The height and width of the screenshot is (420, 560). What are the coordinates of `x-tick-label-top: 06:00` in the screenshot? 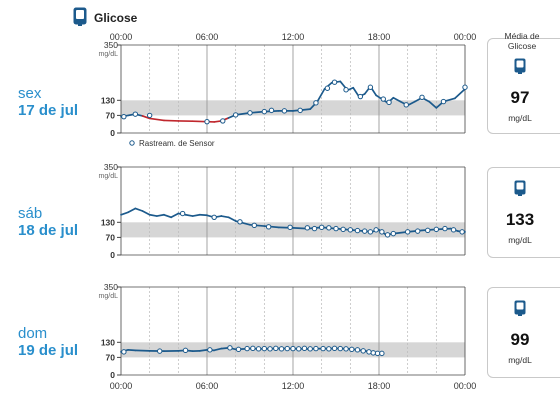 It's located at (207, 37).